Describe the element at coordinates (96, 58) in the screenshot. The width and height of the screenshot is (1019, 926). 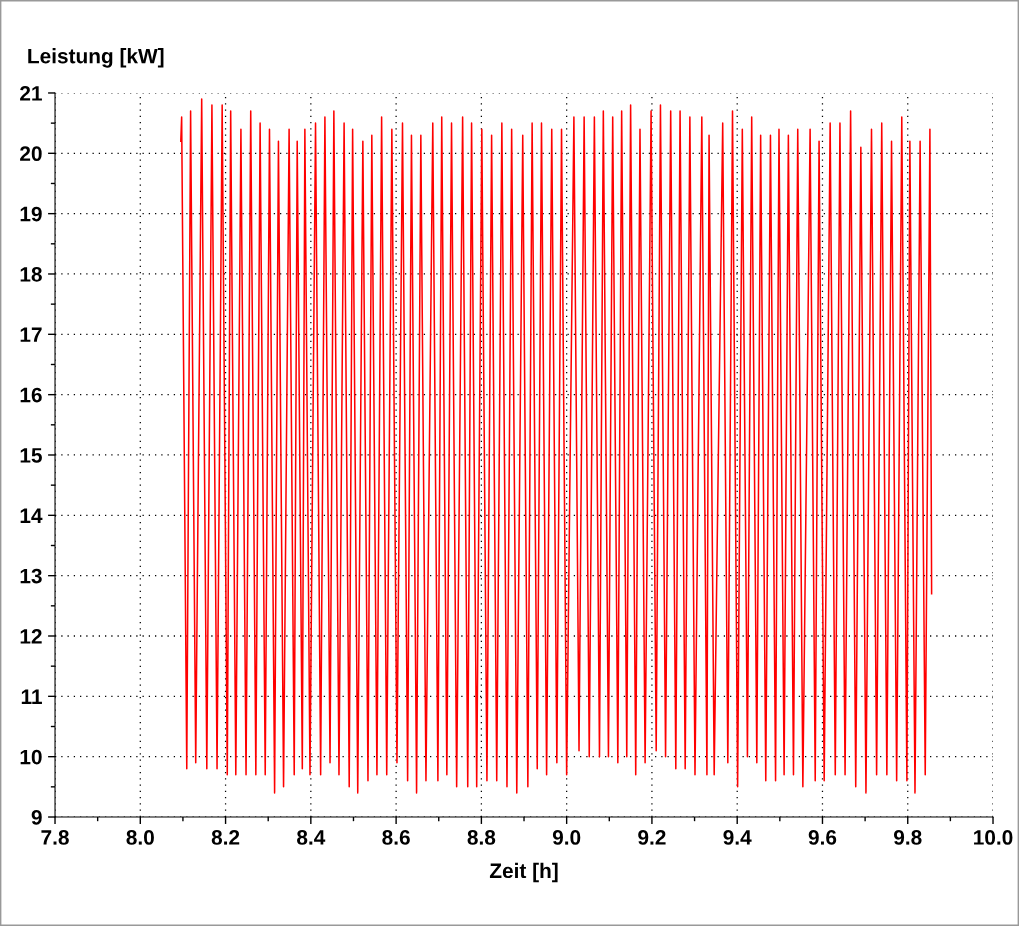
I see `y-axis-title: Leistung [kW]` at that location.